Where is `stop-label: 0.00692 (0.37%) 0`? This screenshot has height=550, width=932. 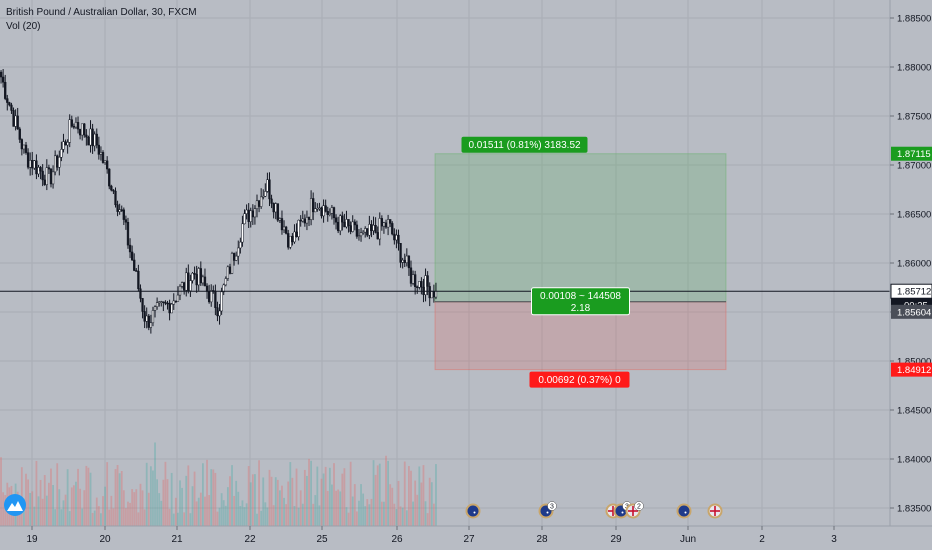 stop-label: 0.00692 (0.37%) 0 is located at coordinates (579, 380).